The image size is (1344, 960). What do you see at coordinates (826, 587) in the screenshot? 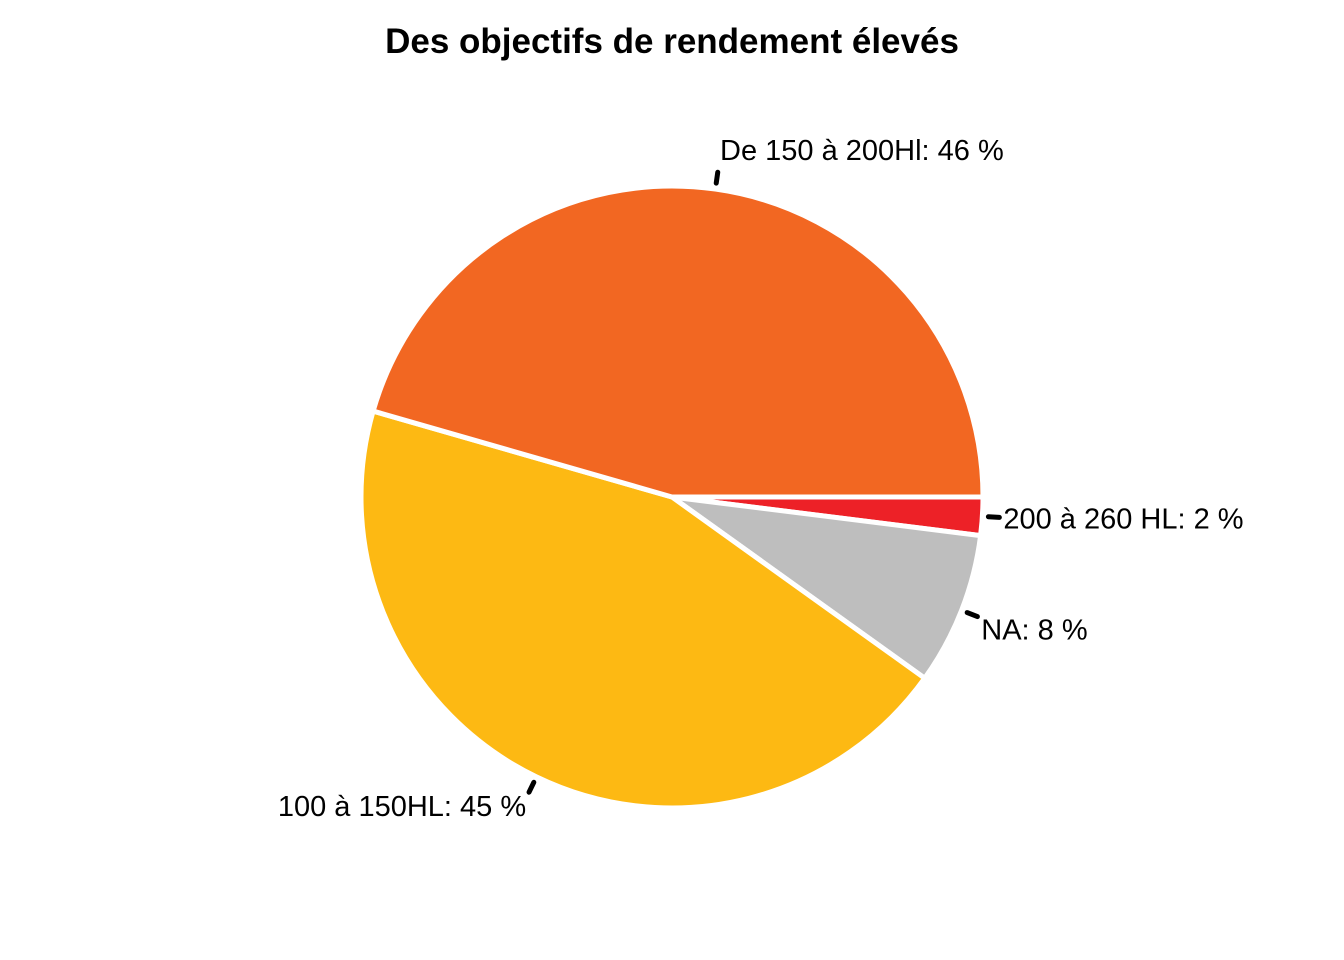
I see `pie-slice` at bounding box center [826, 587].